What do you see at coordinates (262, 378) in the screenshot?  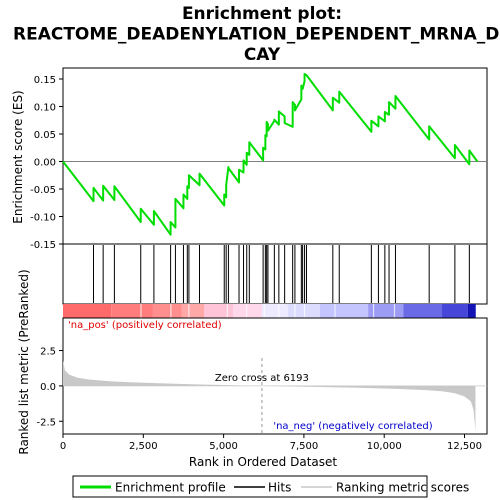 I see `zero-cross-label: Zero cross at 6193` at bounding box center [262, 378].